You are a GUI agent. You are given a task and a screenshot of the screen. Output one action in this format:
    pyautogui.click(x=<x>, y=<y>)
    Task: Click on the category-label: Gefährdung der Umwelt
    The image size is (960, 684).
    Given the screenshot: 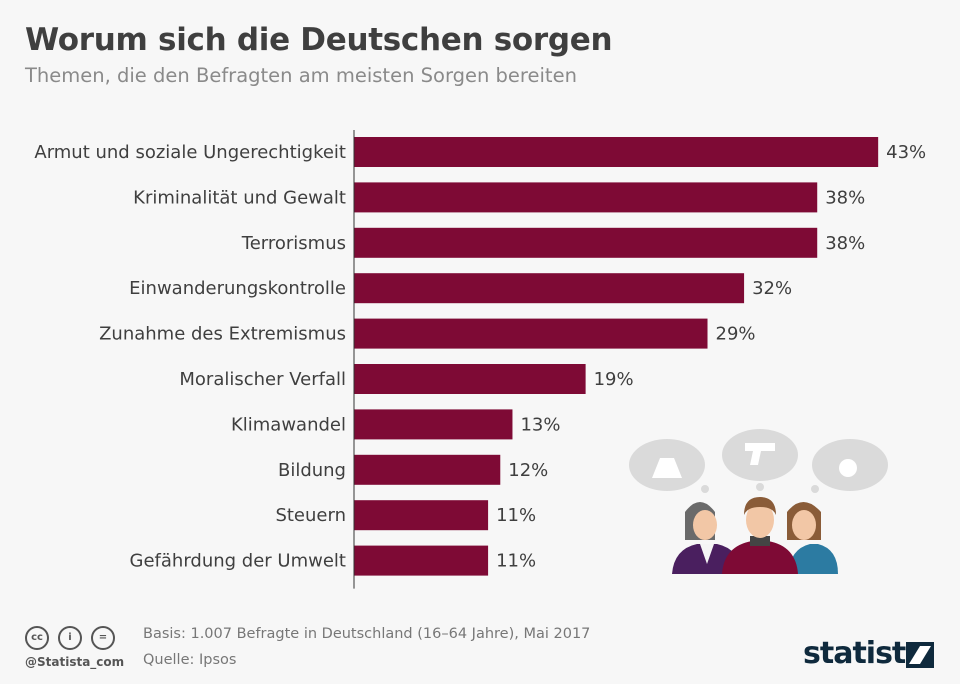 What is the action you would take?
    pyautogui.click(x=238, y=561)
    